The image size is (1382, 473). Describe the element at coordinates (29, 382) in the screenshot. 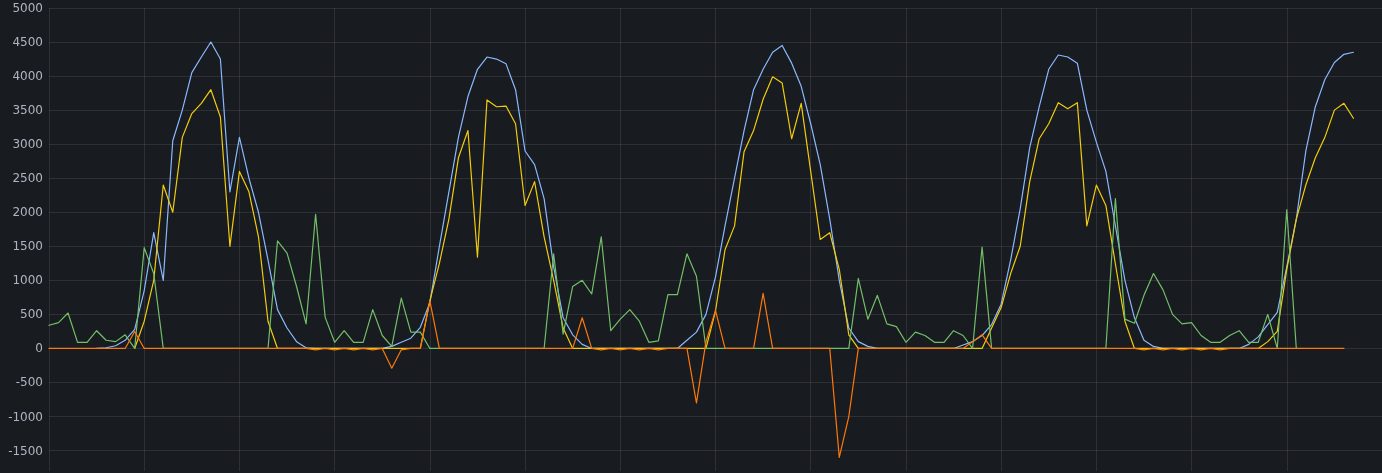

I see `y-tick-label: -500` at that location.